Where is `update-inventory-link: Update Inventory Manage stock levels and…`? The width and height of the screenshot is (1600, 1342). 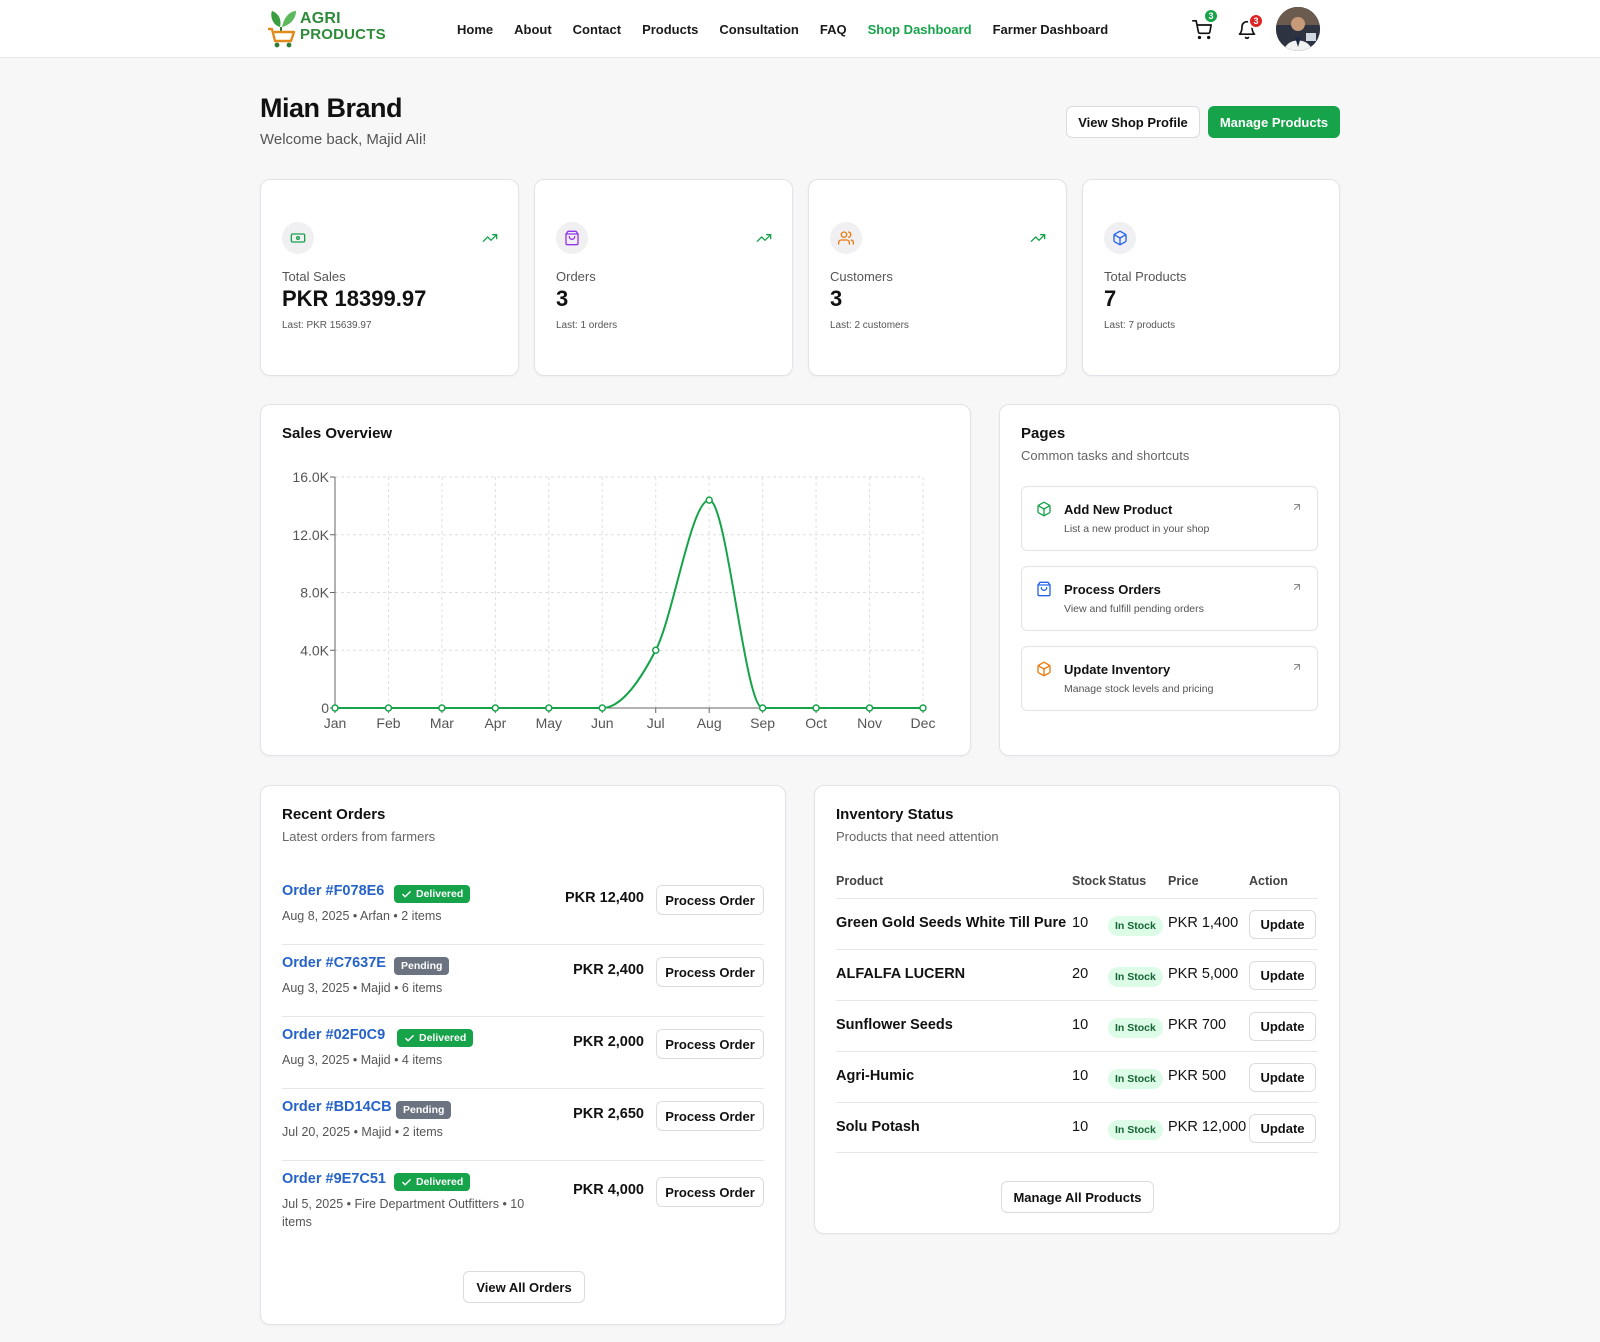 update-inventory-link: Update Inventory Manage stock levels and… is located at coordinates (1169, 678).